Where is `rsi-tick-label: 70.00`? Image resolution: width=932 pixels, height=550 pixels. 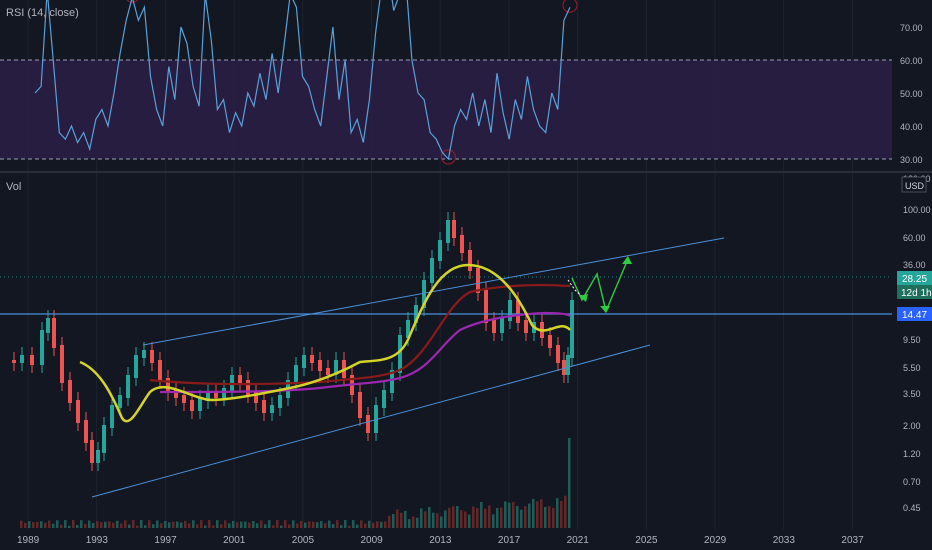 rsi-tick-label: 70.00 is located at coordinates (911, 28).